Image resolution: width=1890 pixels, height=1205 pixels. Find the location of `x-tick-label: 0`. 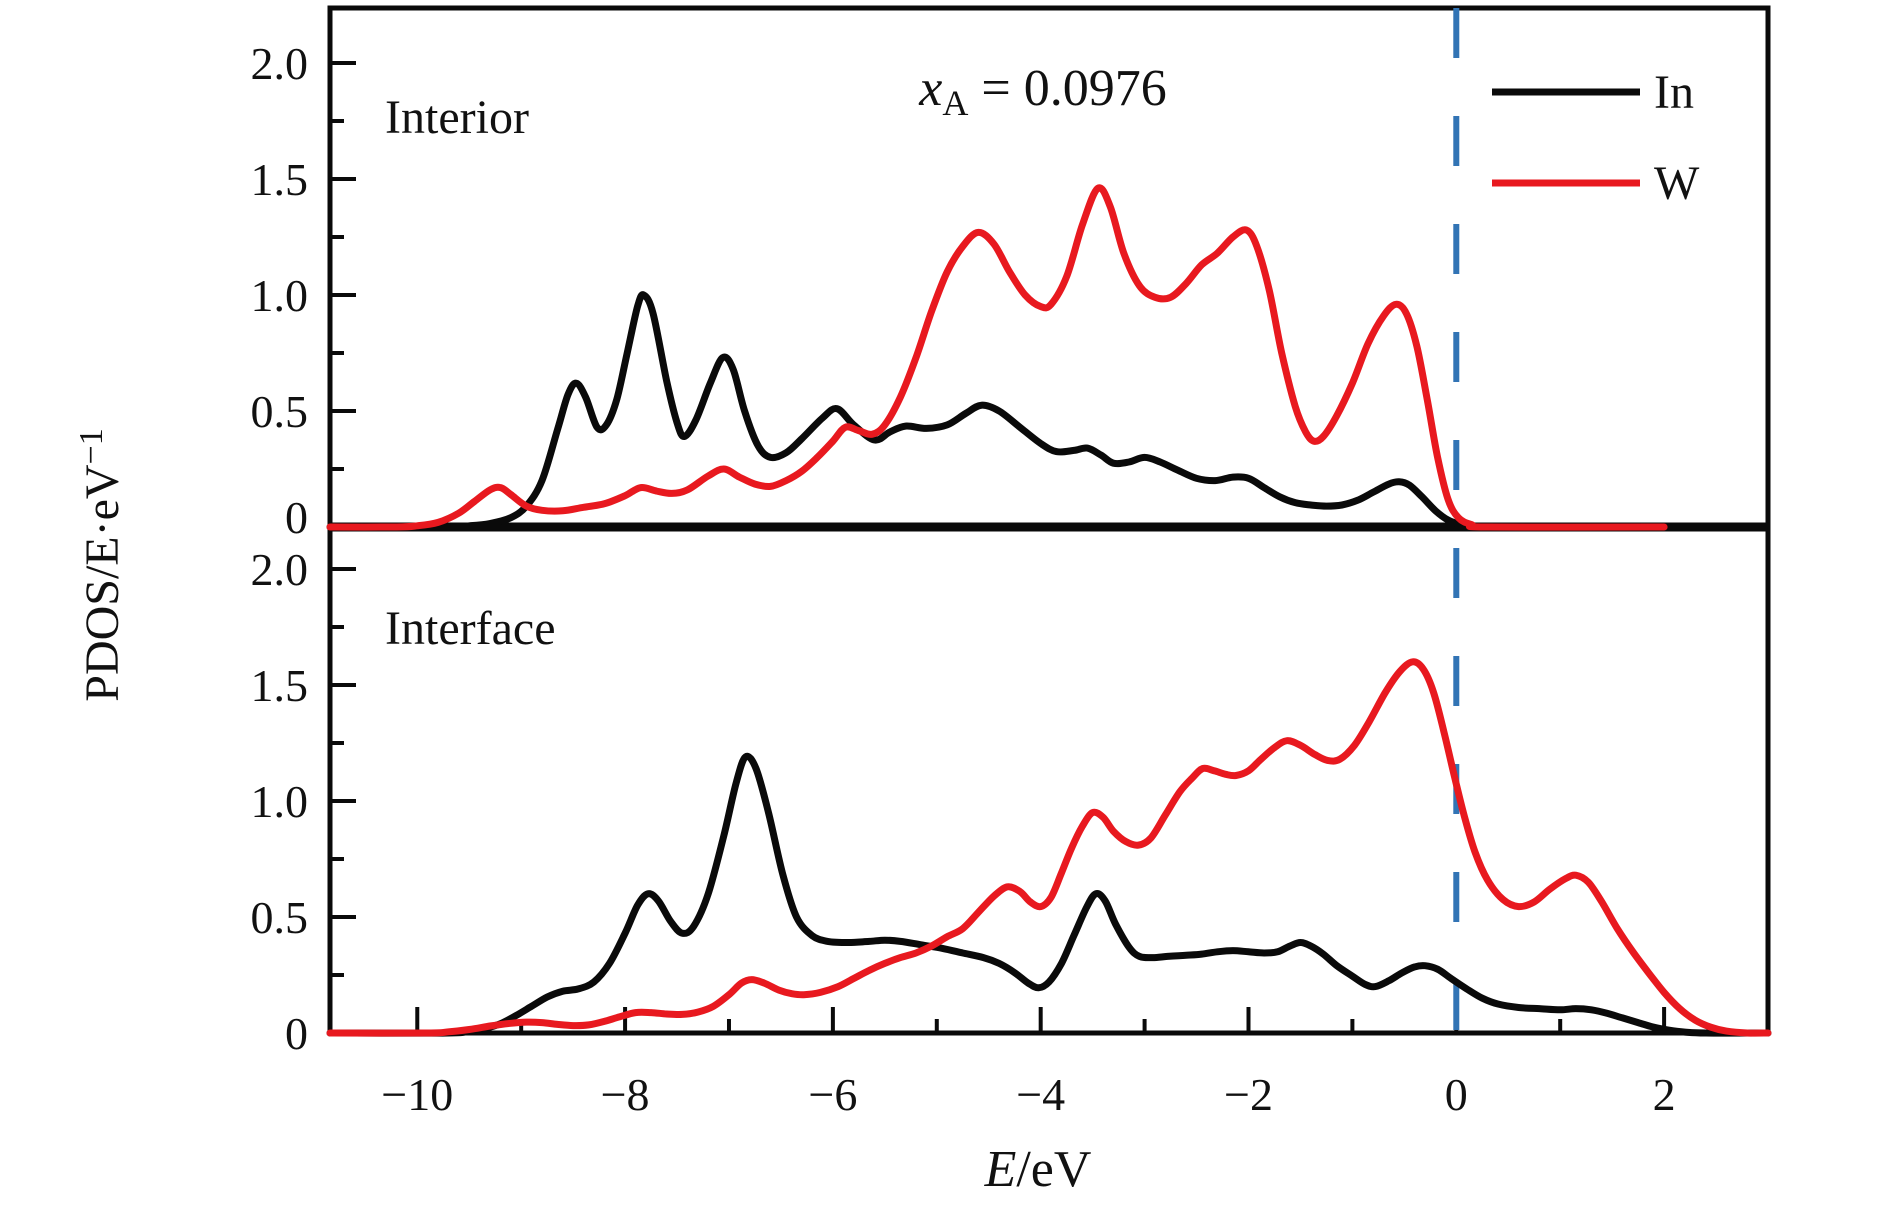

x-tick-label: 0 is located at coordinates (1456, 1094).